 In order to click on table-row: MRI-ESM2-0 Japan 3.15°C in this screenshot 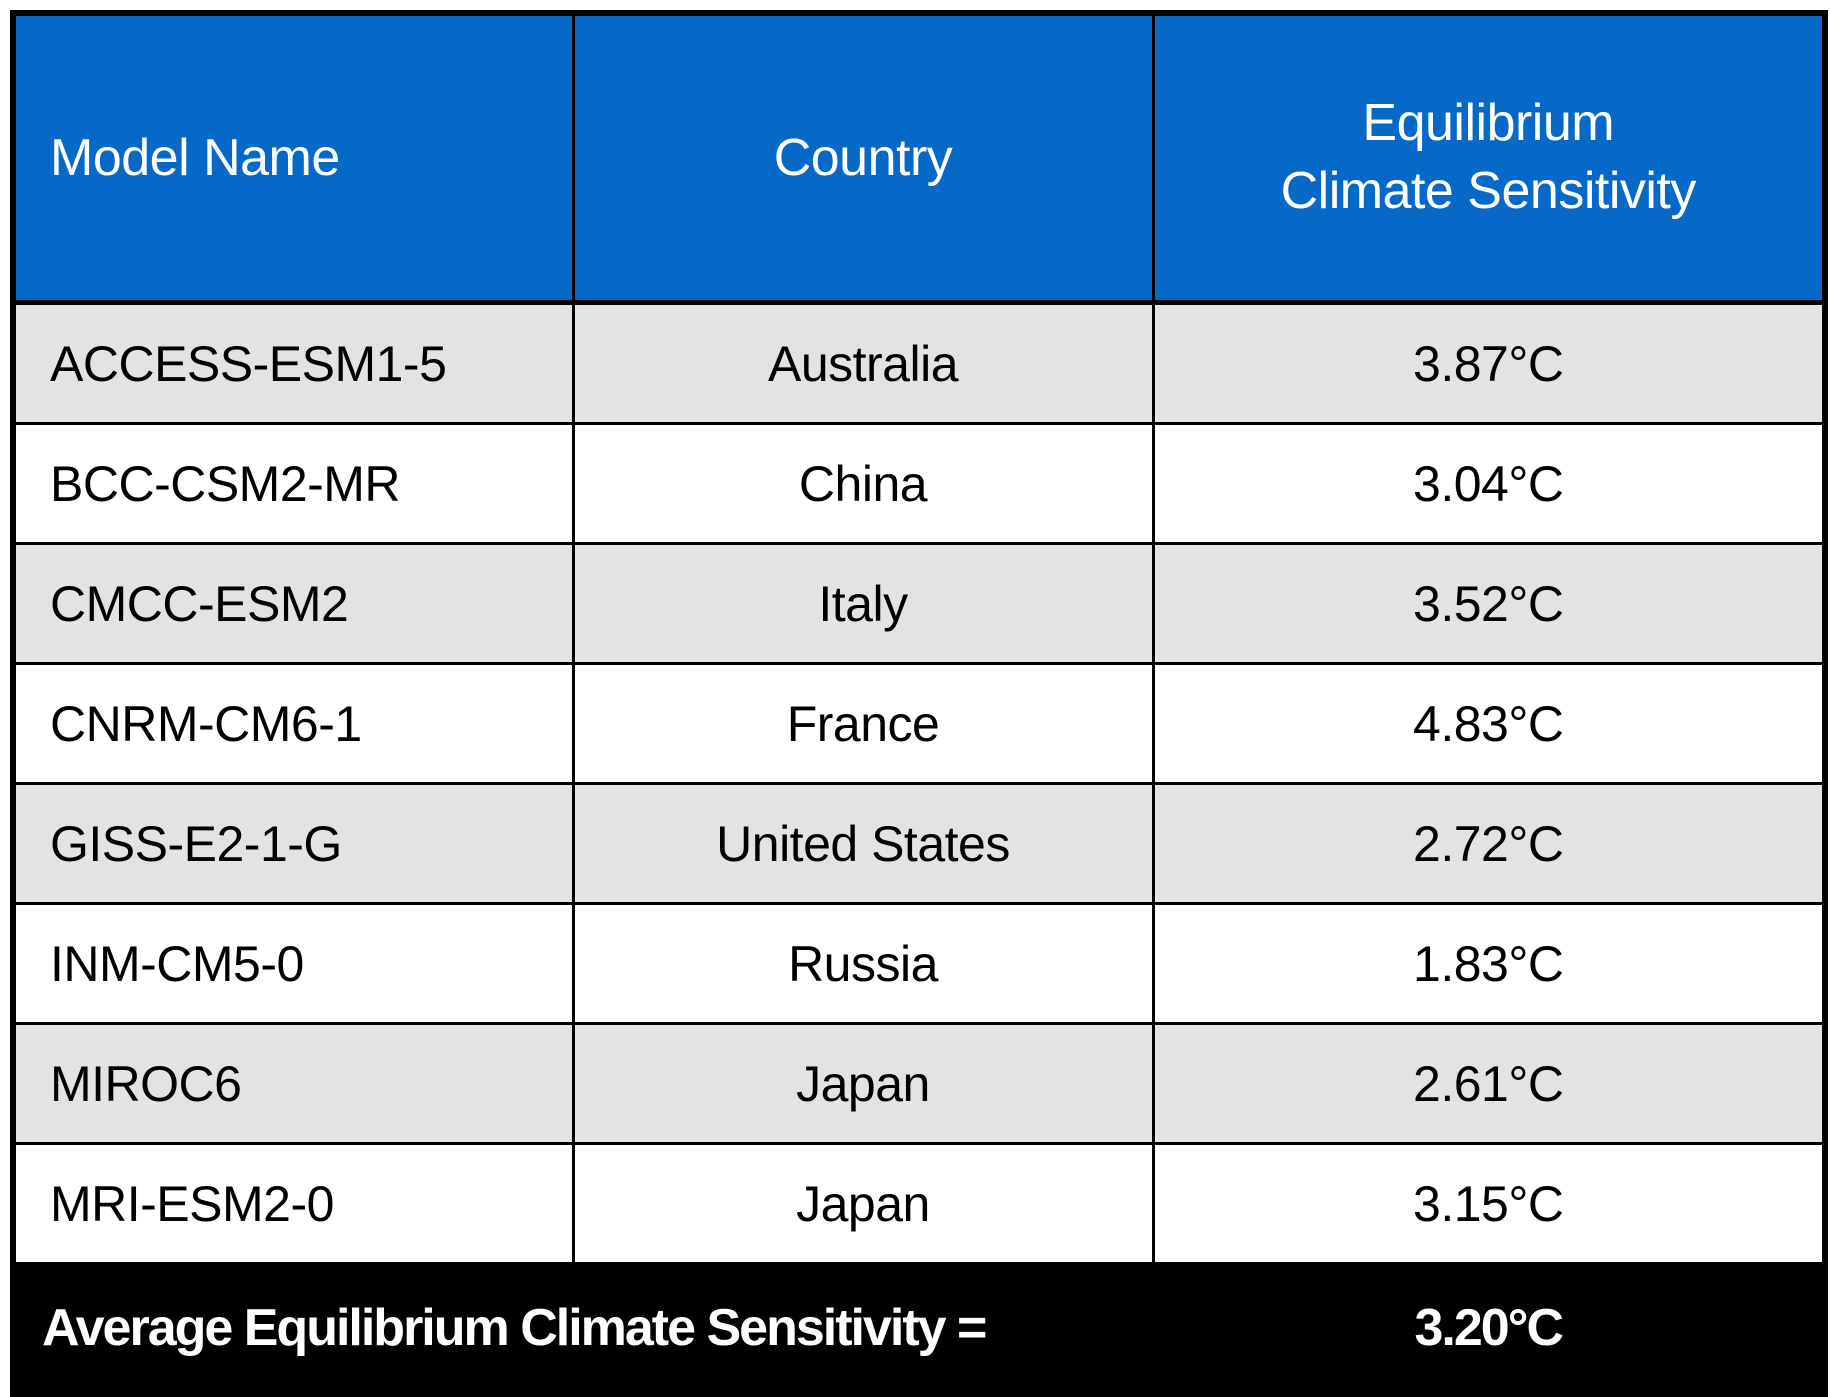, I will do `click(919, 1203)`.